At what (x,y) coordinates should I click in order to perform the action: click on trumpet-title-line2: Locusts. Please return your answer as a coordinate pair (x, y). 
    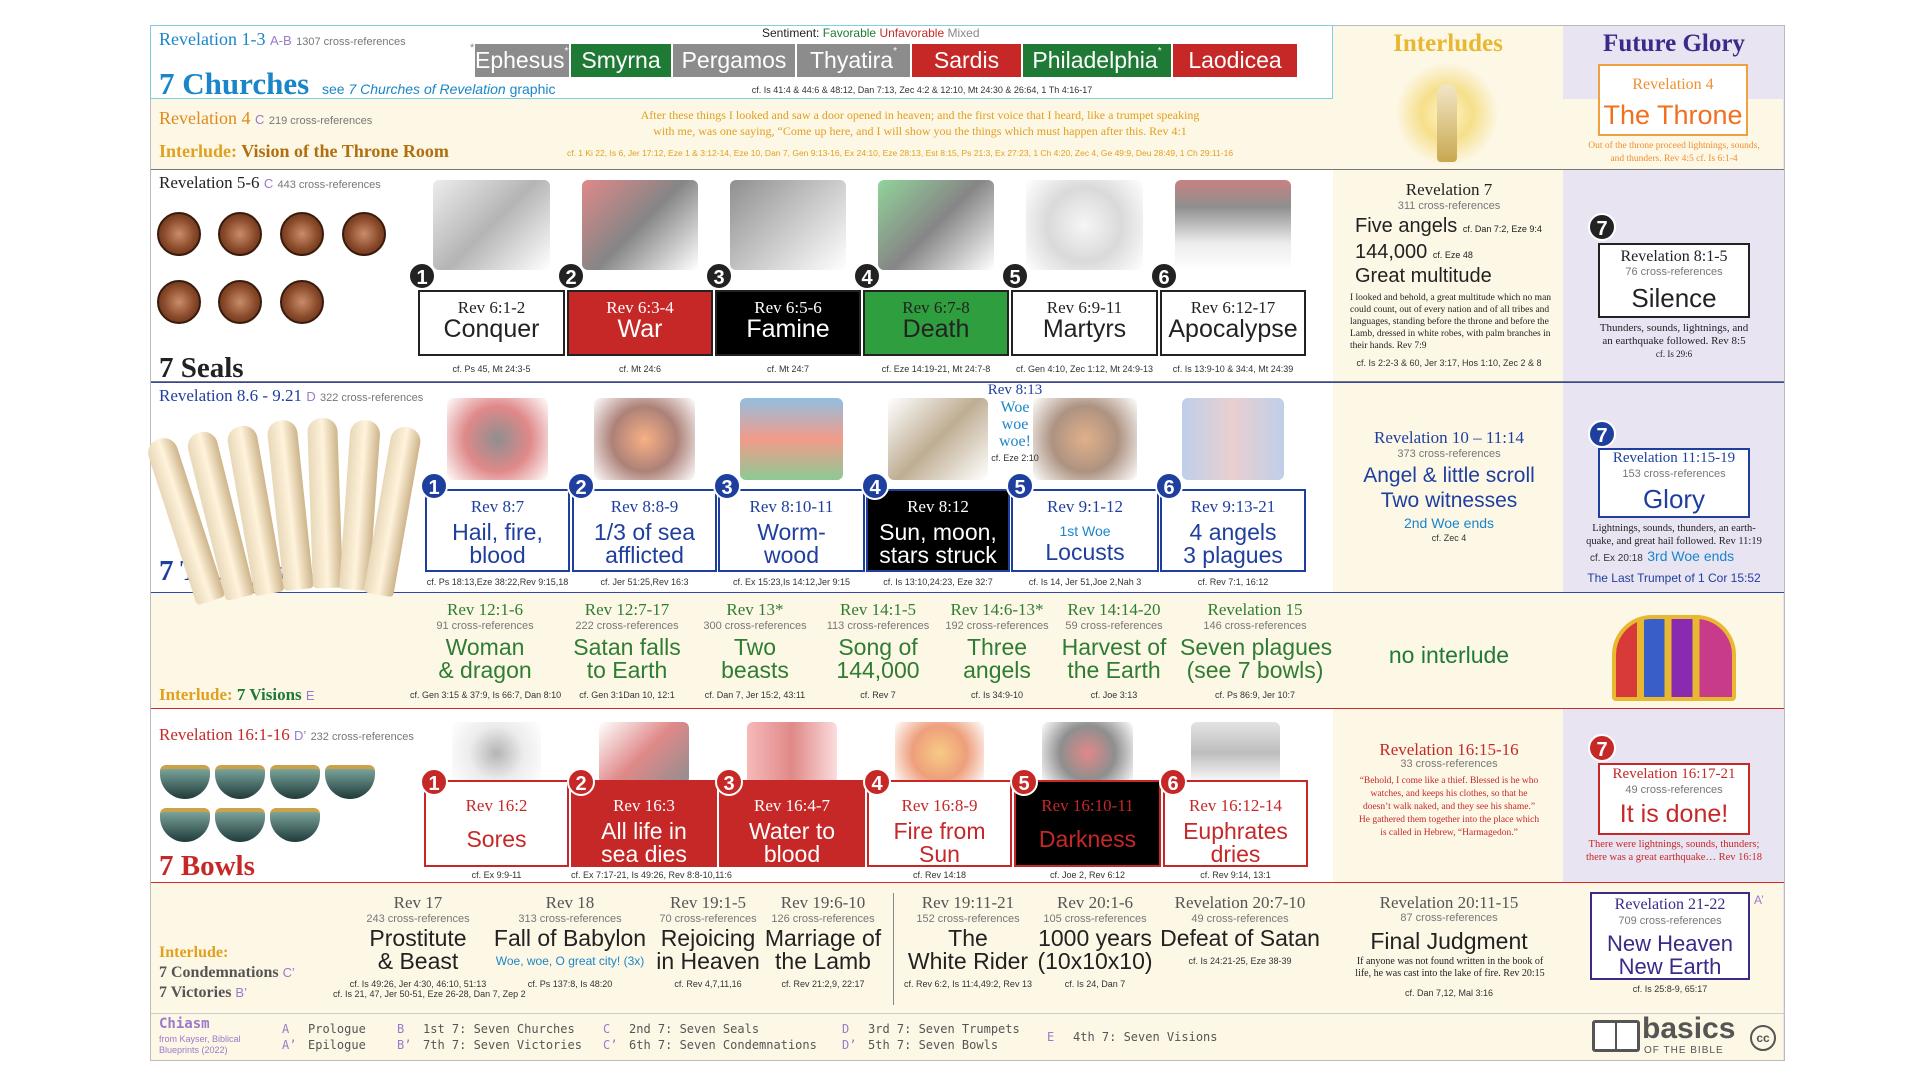
    Looking at the image, I should click on (1085, 552).